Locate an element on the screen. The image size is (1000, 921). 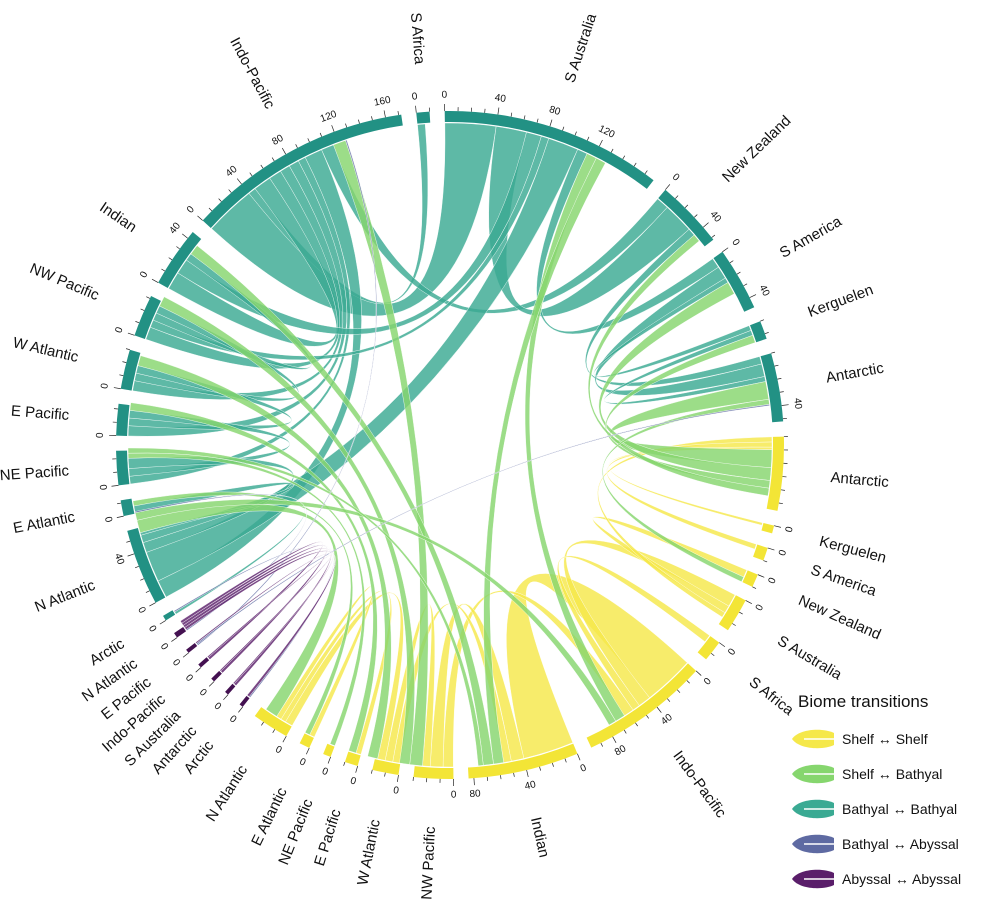
legend-label: Shelf ↔ Bathyal is located at coordinates (892, 774).